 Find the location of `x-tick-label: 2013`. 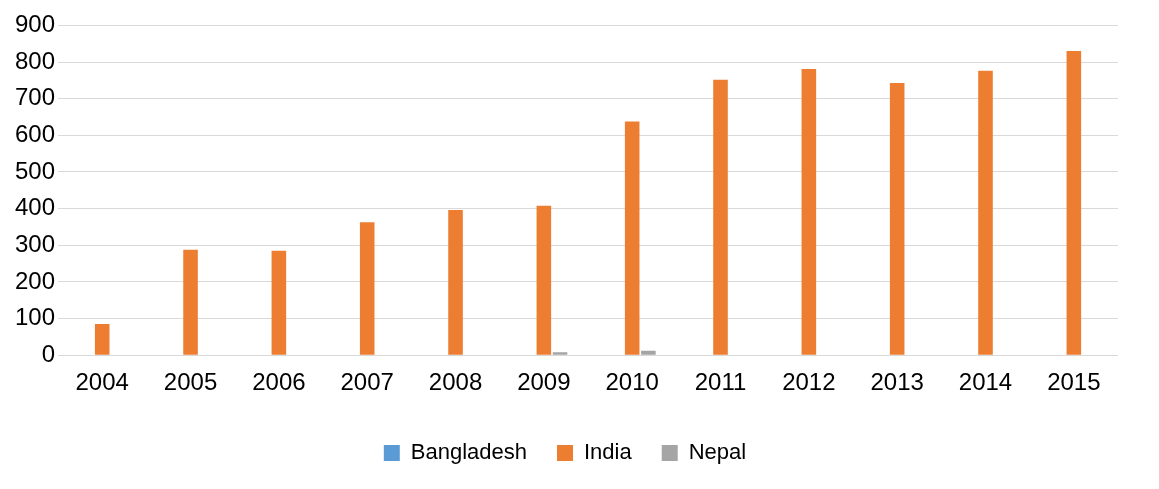

x-tick-label: 2013 is located at coordinates (897, 382).